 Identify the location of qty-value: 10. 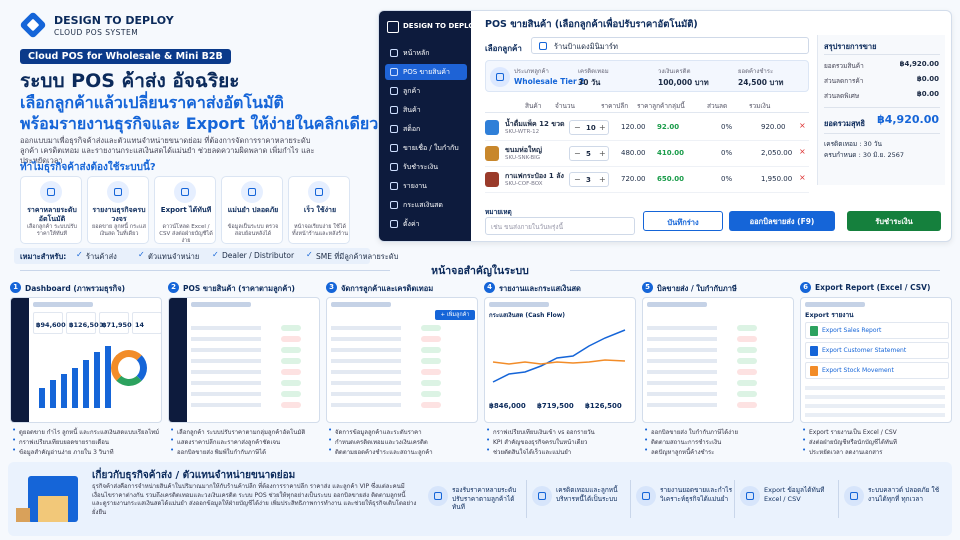
(591, 128).